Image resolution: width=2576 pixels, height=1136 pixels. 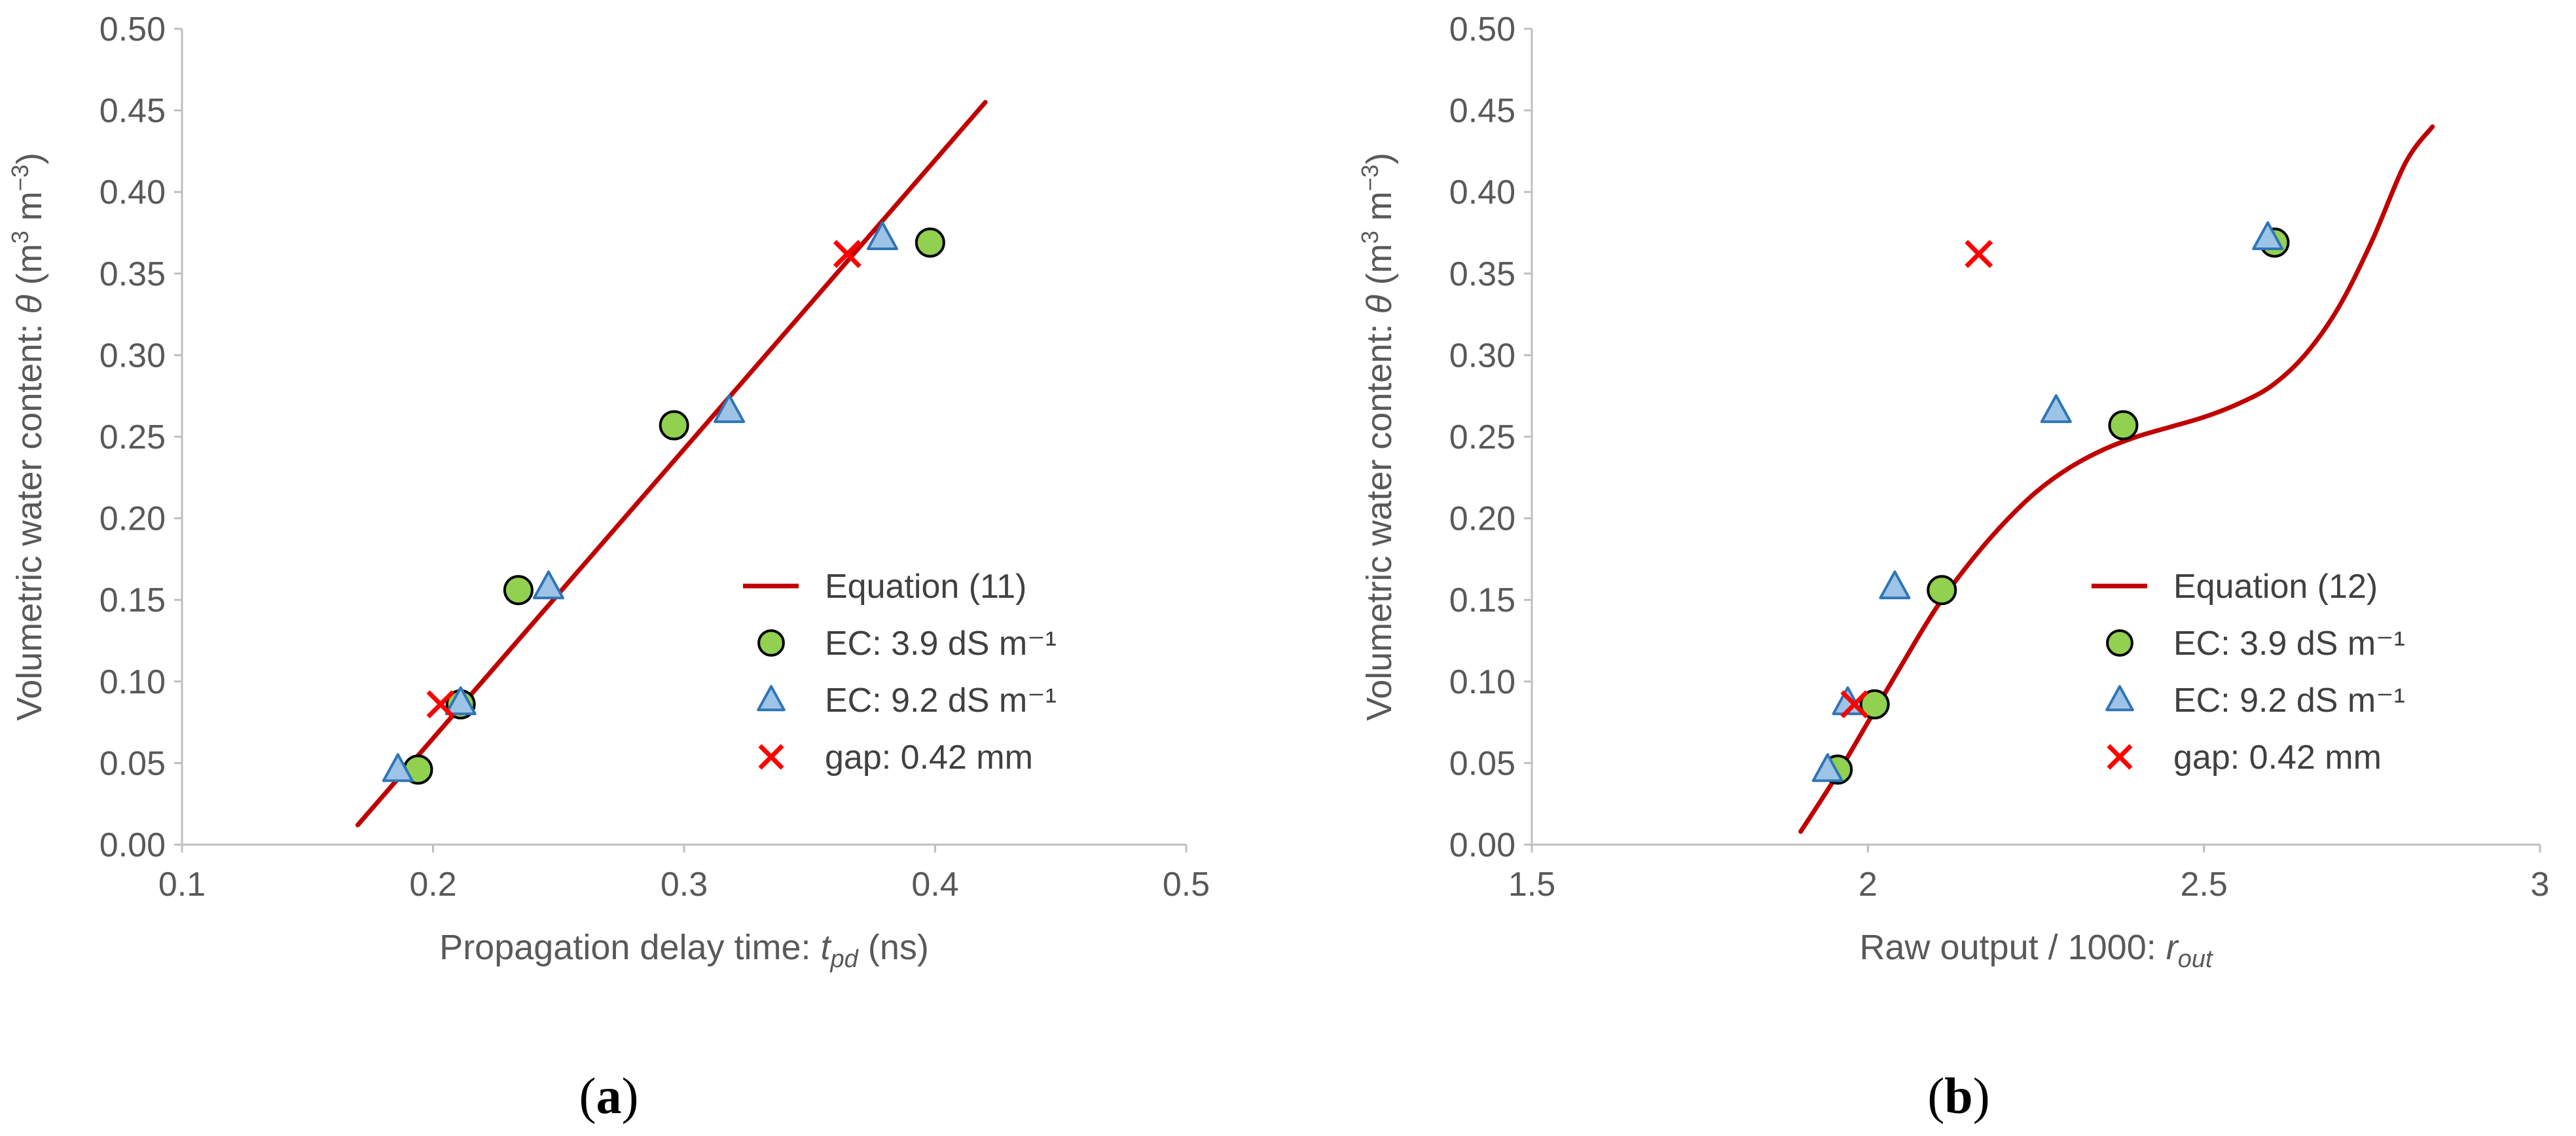 I want to click on panel-label: (b), so click(x=1958, y=1096).